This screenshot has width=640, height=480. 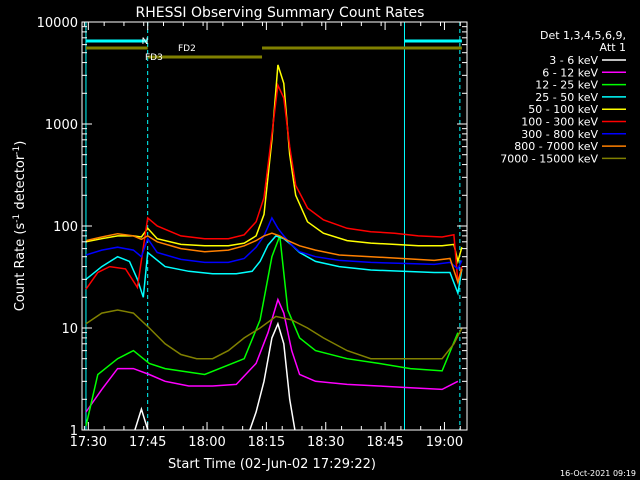 What do you see at coordinates (88, 442) in the screenshot?
I see `x-tick-label: 17:30` at bounding box center [88, 442].